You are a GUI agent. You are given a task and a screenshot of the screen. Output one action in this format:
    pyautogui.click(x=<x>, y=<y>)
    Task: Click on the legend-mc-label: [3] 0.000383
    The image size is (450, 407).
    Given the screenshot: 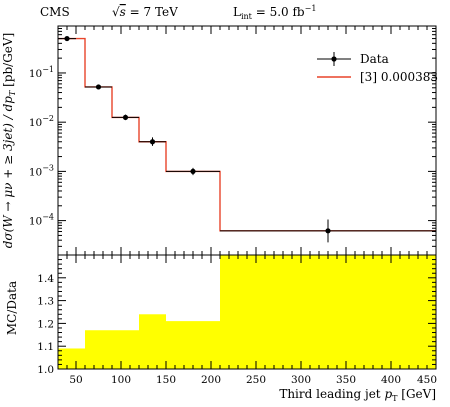 What is the action you would take?
    pyautogui.click(x=399, y=77)
    